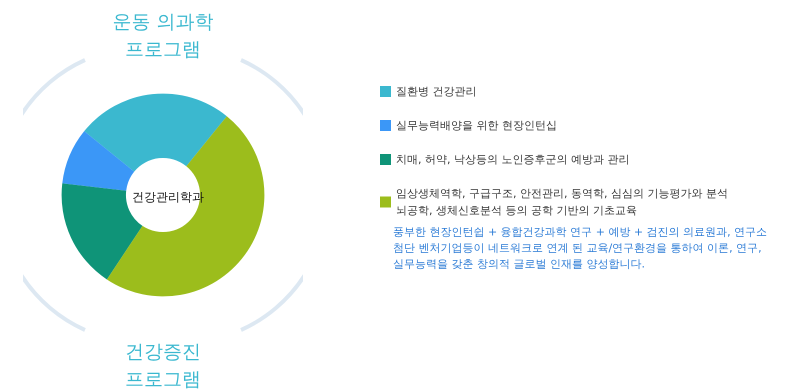  What do you see at coordinates (163, 365) in the screenshot?
I see `text: 건강증진 프로그램` at bounding box center [163, 365].